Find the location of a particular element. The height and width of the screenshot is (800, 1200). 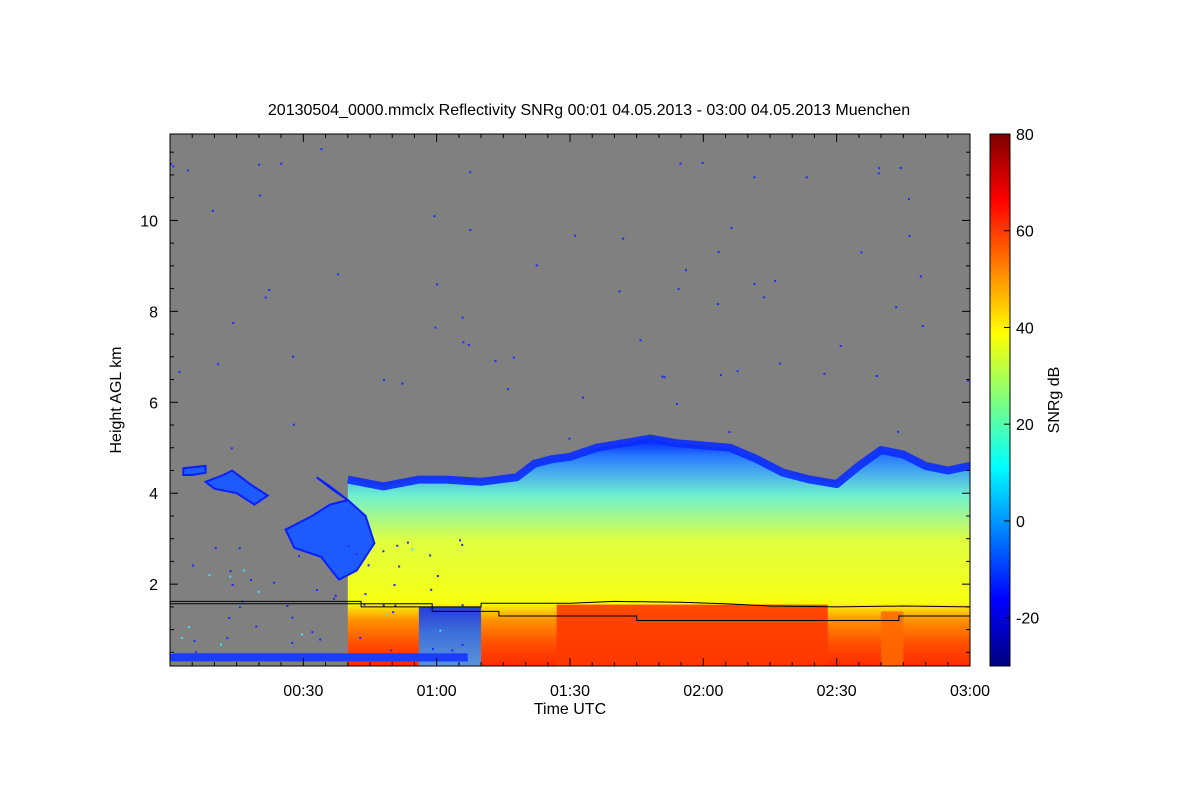

echo-intense-core is located at coordinates (692, 635).